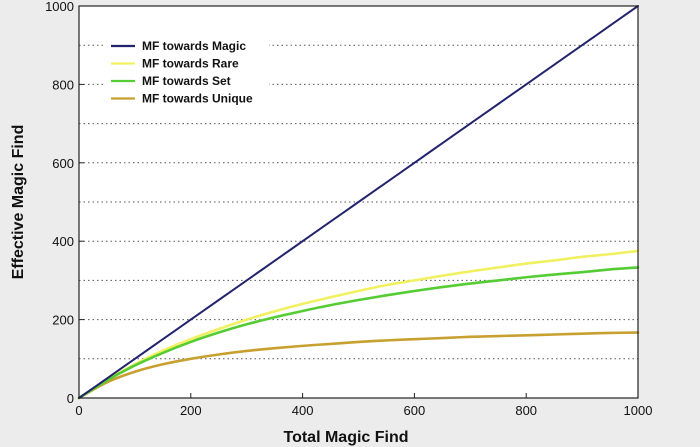 The width and height of the screenshot is (700, 447). Describe the element at coordinates (415, 410) in the screenshot. I see `x-tick-label: 600` at that location.